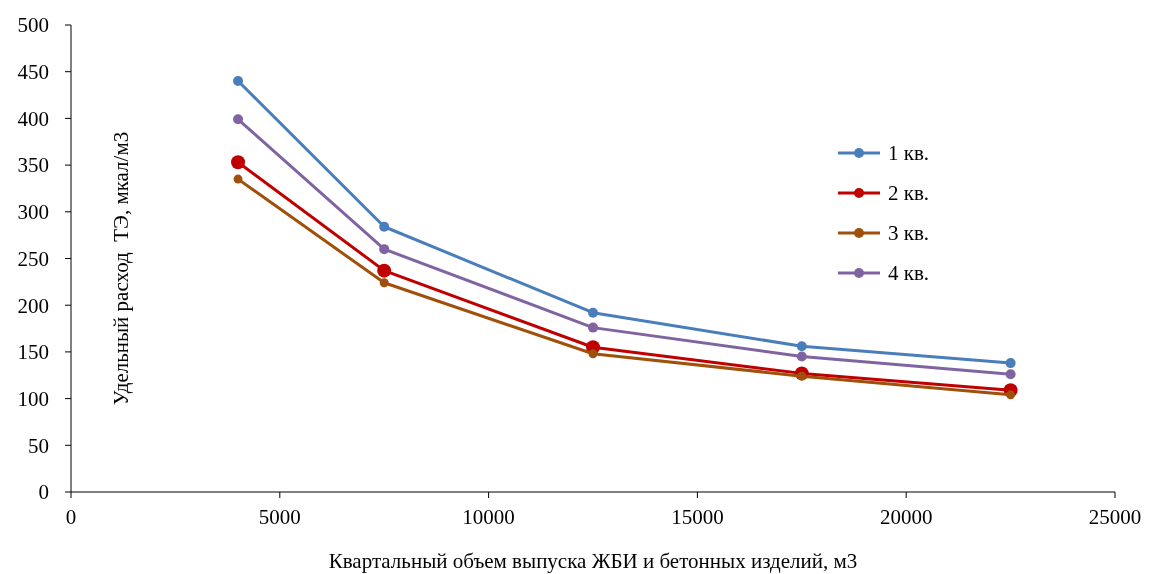 This screenshot has width=1152, height=574. Describe the element at coordinates (43, 492) in the screenshot. I see `y-tick-label: 0` at that location.